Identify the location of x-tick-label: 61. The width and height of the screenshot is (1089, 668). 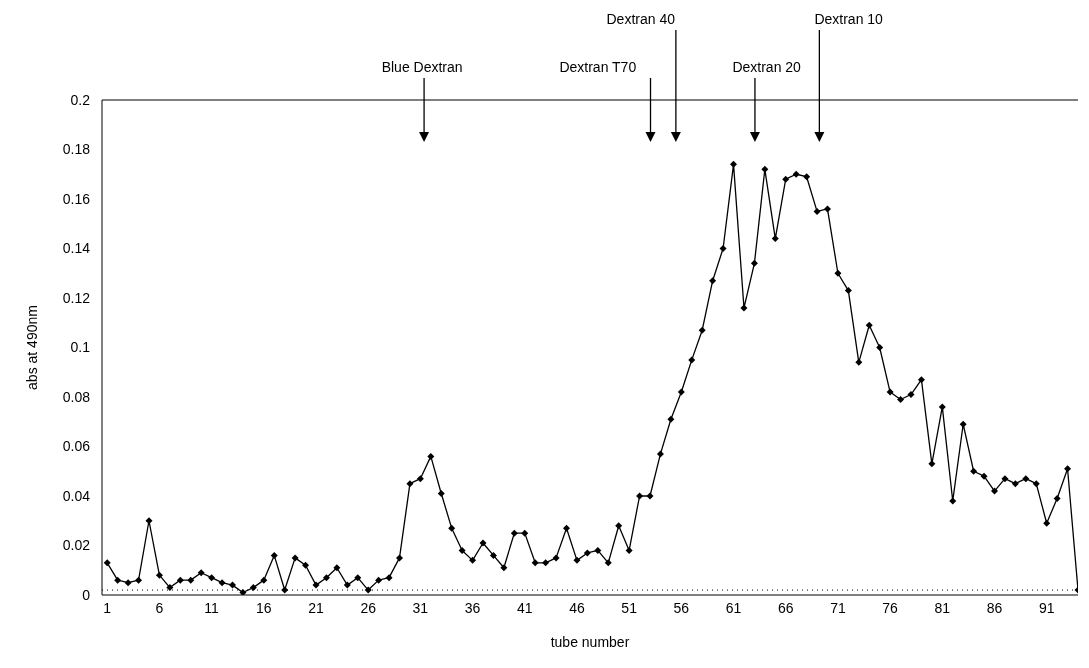
(733, 607).